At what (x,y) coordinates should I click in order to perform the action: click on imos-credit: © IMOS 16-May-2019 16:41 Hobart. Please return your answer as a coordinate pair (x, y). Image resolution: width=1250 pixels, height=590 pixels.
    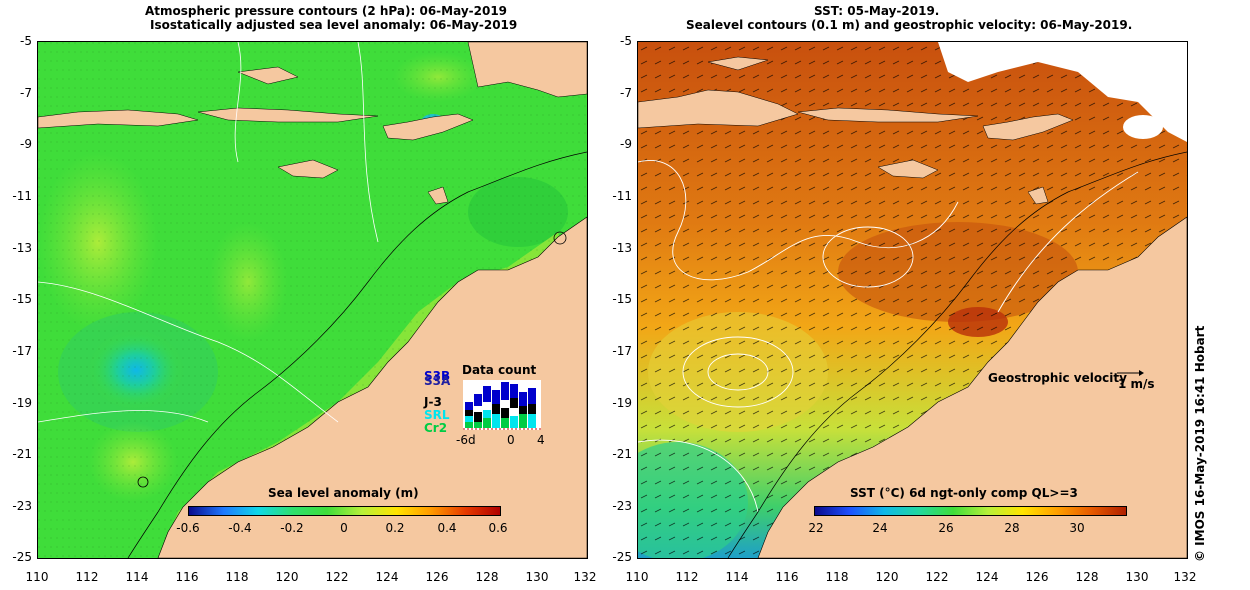
    Looking at the image, I should click on (1200, 443).